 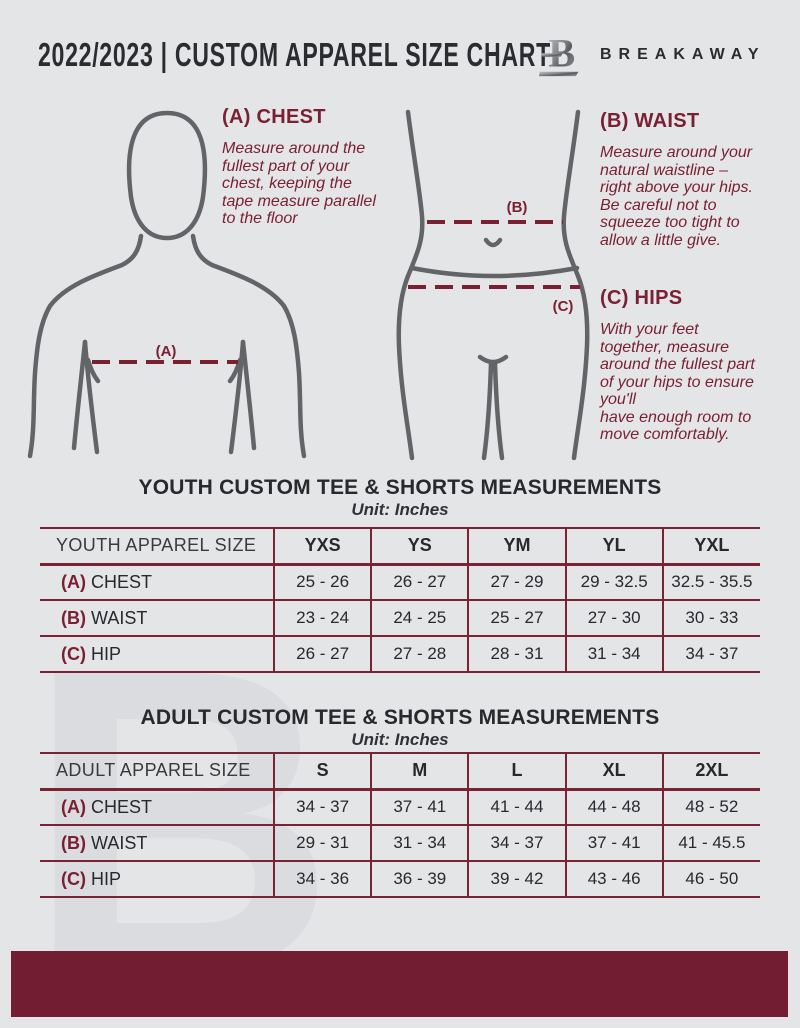 I want to click on left-armpit-torso, so click(x=91, y=397).